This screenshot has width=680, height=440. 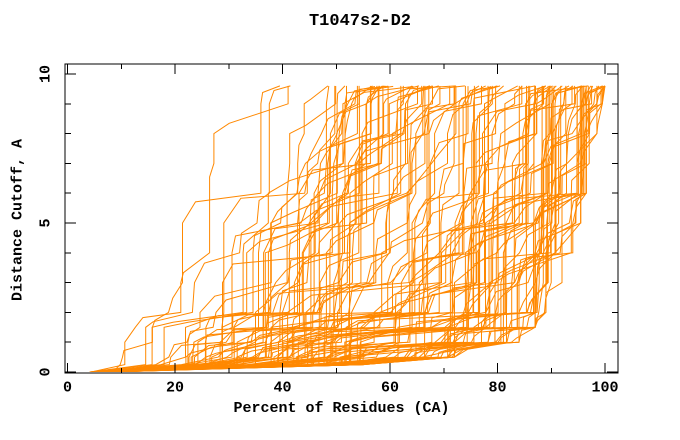 I want to click on y-tick-label: 10, so click(x=46, y=74).